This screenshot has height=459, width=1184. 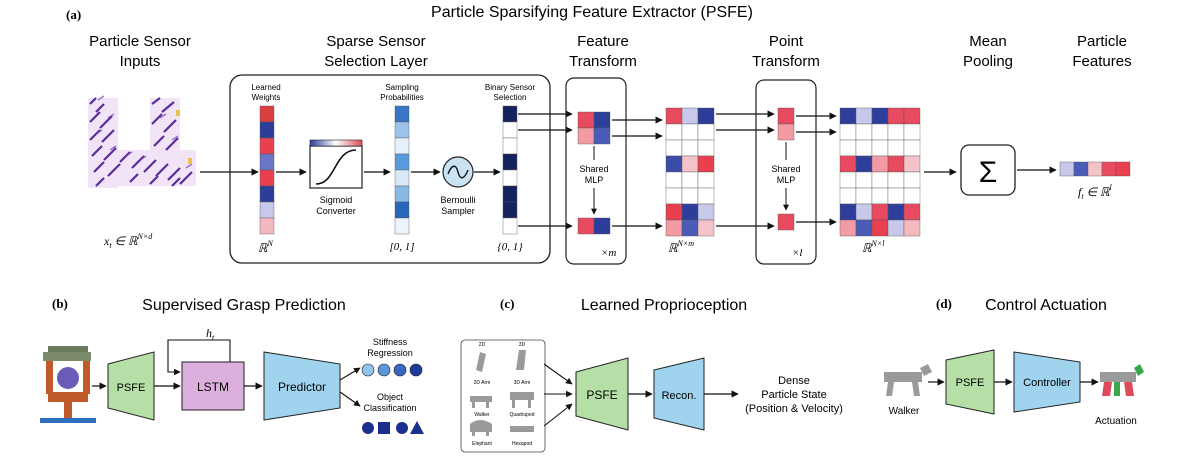 I want to click on stiffness-circles, so click(x=392, y=370).